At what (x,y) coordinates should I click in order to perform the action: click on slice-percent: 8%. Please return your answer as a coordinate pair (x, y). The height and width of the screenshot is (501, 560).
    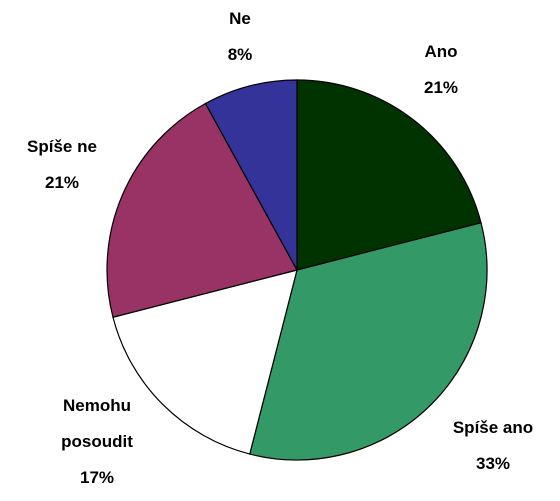
    Looking at the image, I should click on (240, 54).